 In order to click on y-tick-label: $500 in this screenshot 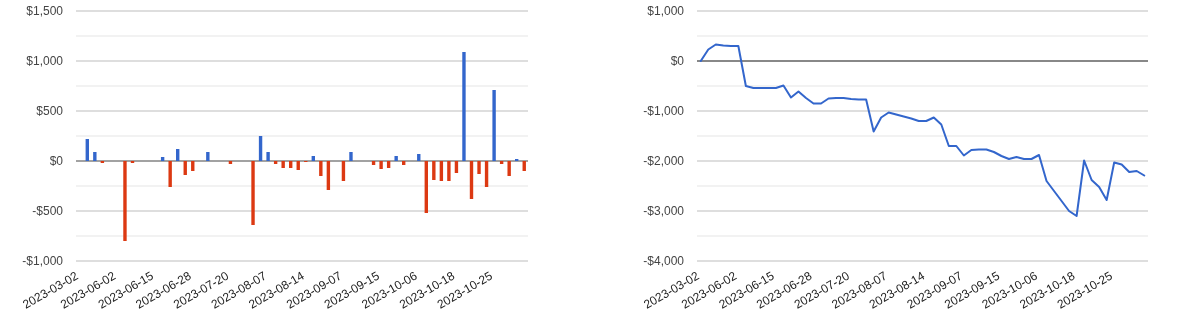, I will do `click(50, 111)`.